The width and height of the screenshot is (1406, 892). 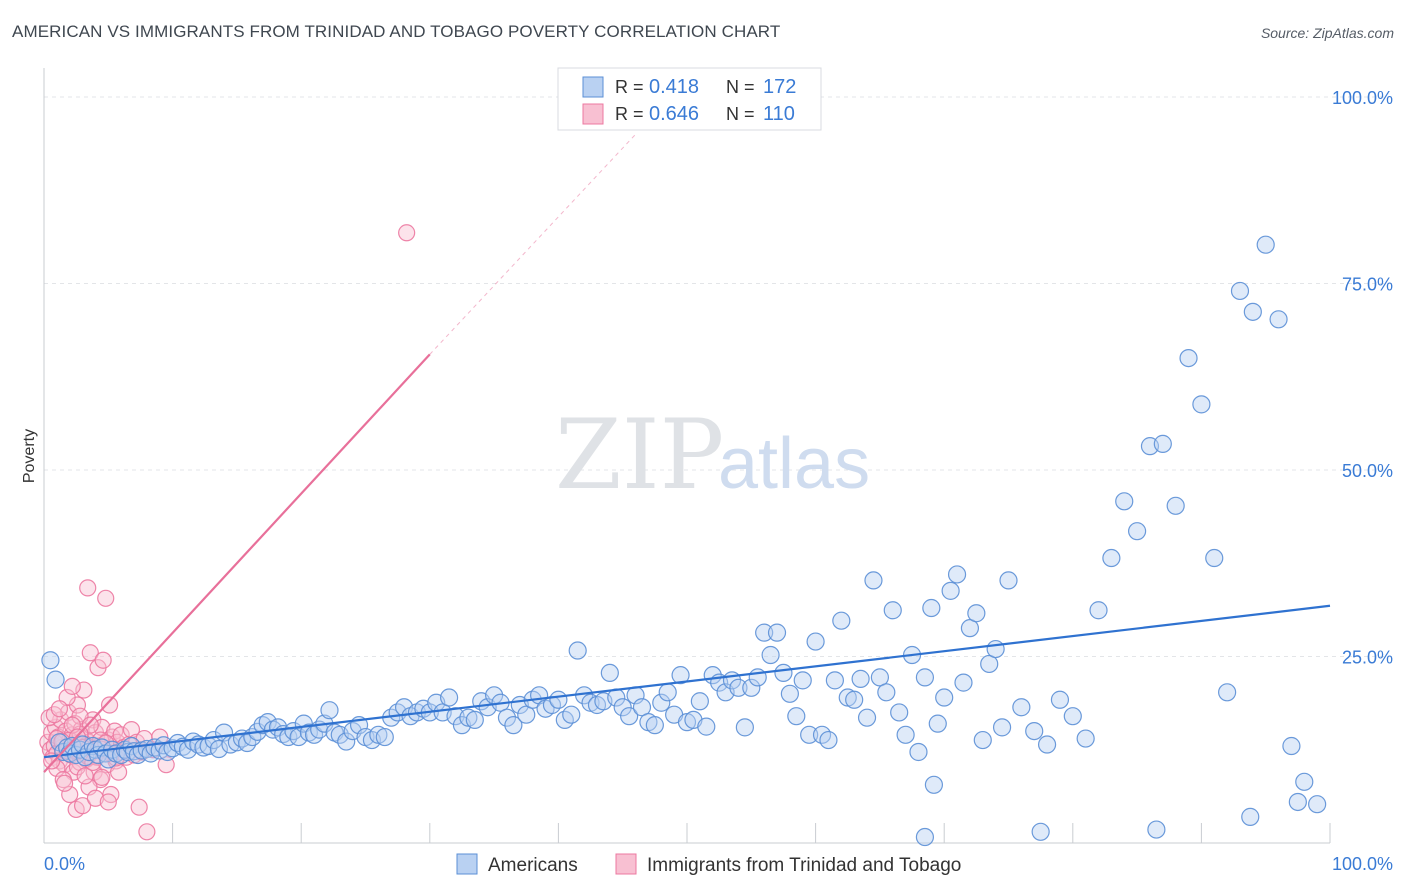 I want to click on watermark-zip: ZIP, so click(x=639, y=455).